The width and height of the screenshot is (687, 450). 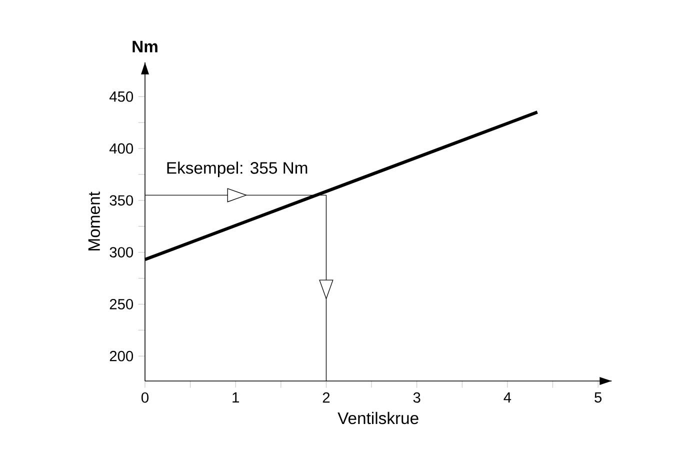 What do you see at coordinates (145, 46) in the screenshot?
I see `text: Nm` at bounding box center [145, 46].